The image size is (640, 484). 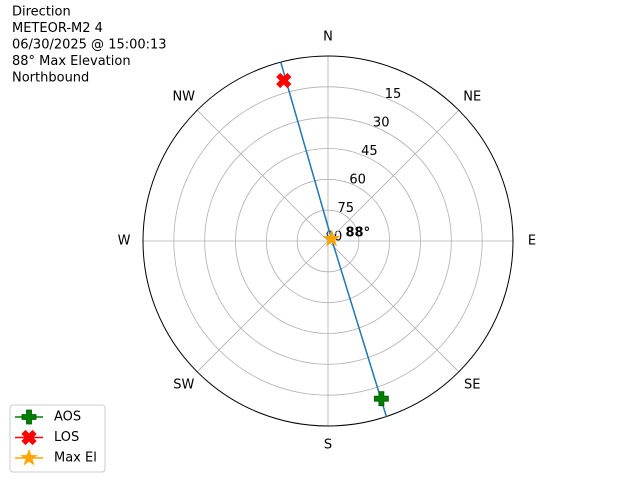 What do you see at coordinates (71, 61) in the screenshot?
I see `title-line: 88° Max Elevation` at bounding box center [71, 61].